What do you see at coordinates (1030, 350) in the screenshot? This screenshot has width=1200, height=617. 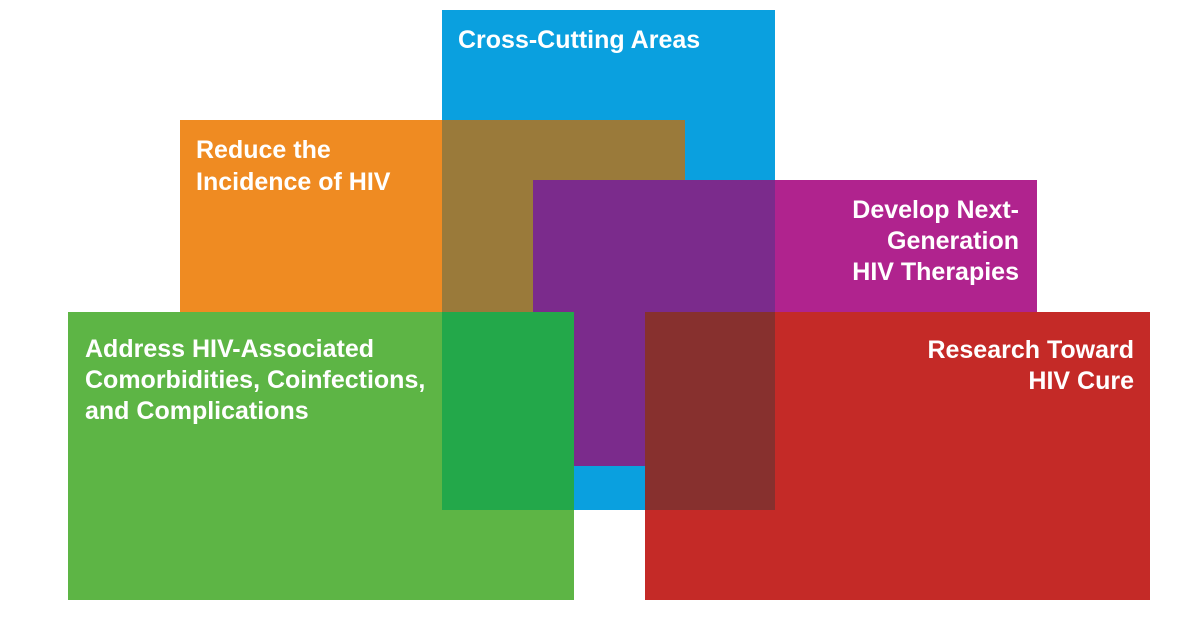 I see `box-label: Research Toward` at bounding box center [1030, 350].